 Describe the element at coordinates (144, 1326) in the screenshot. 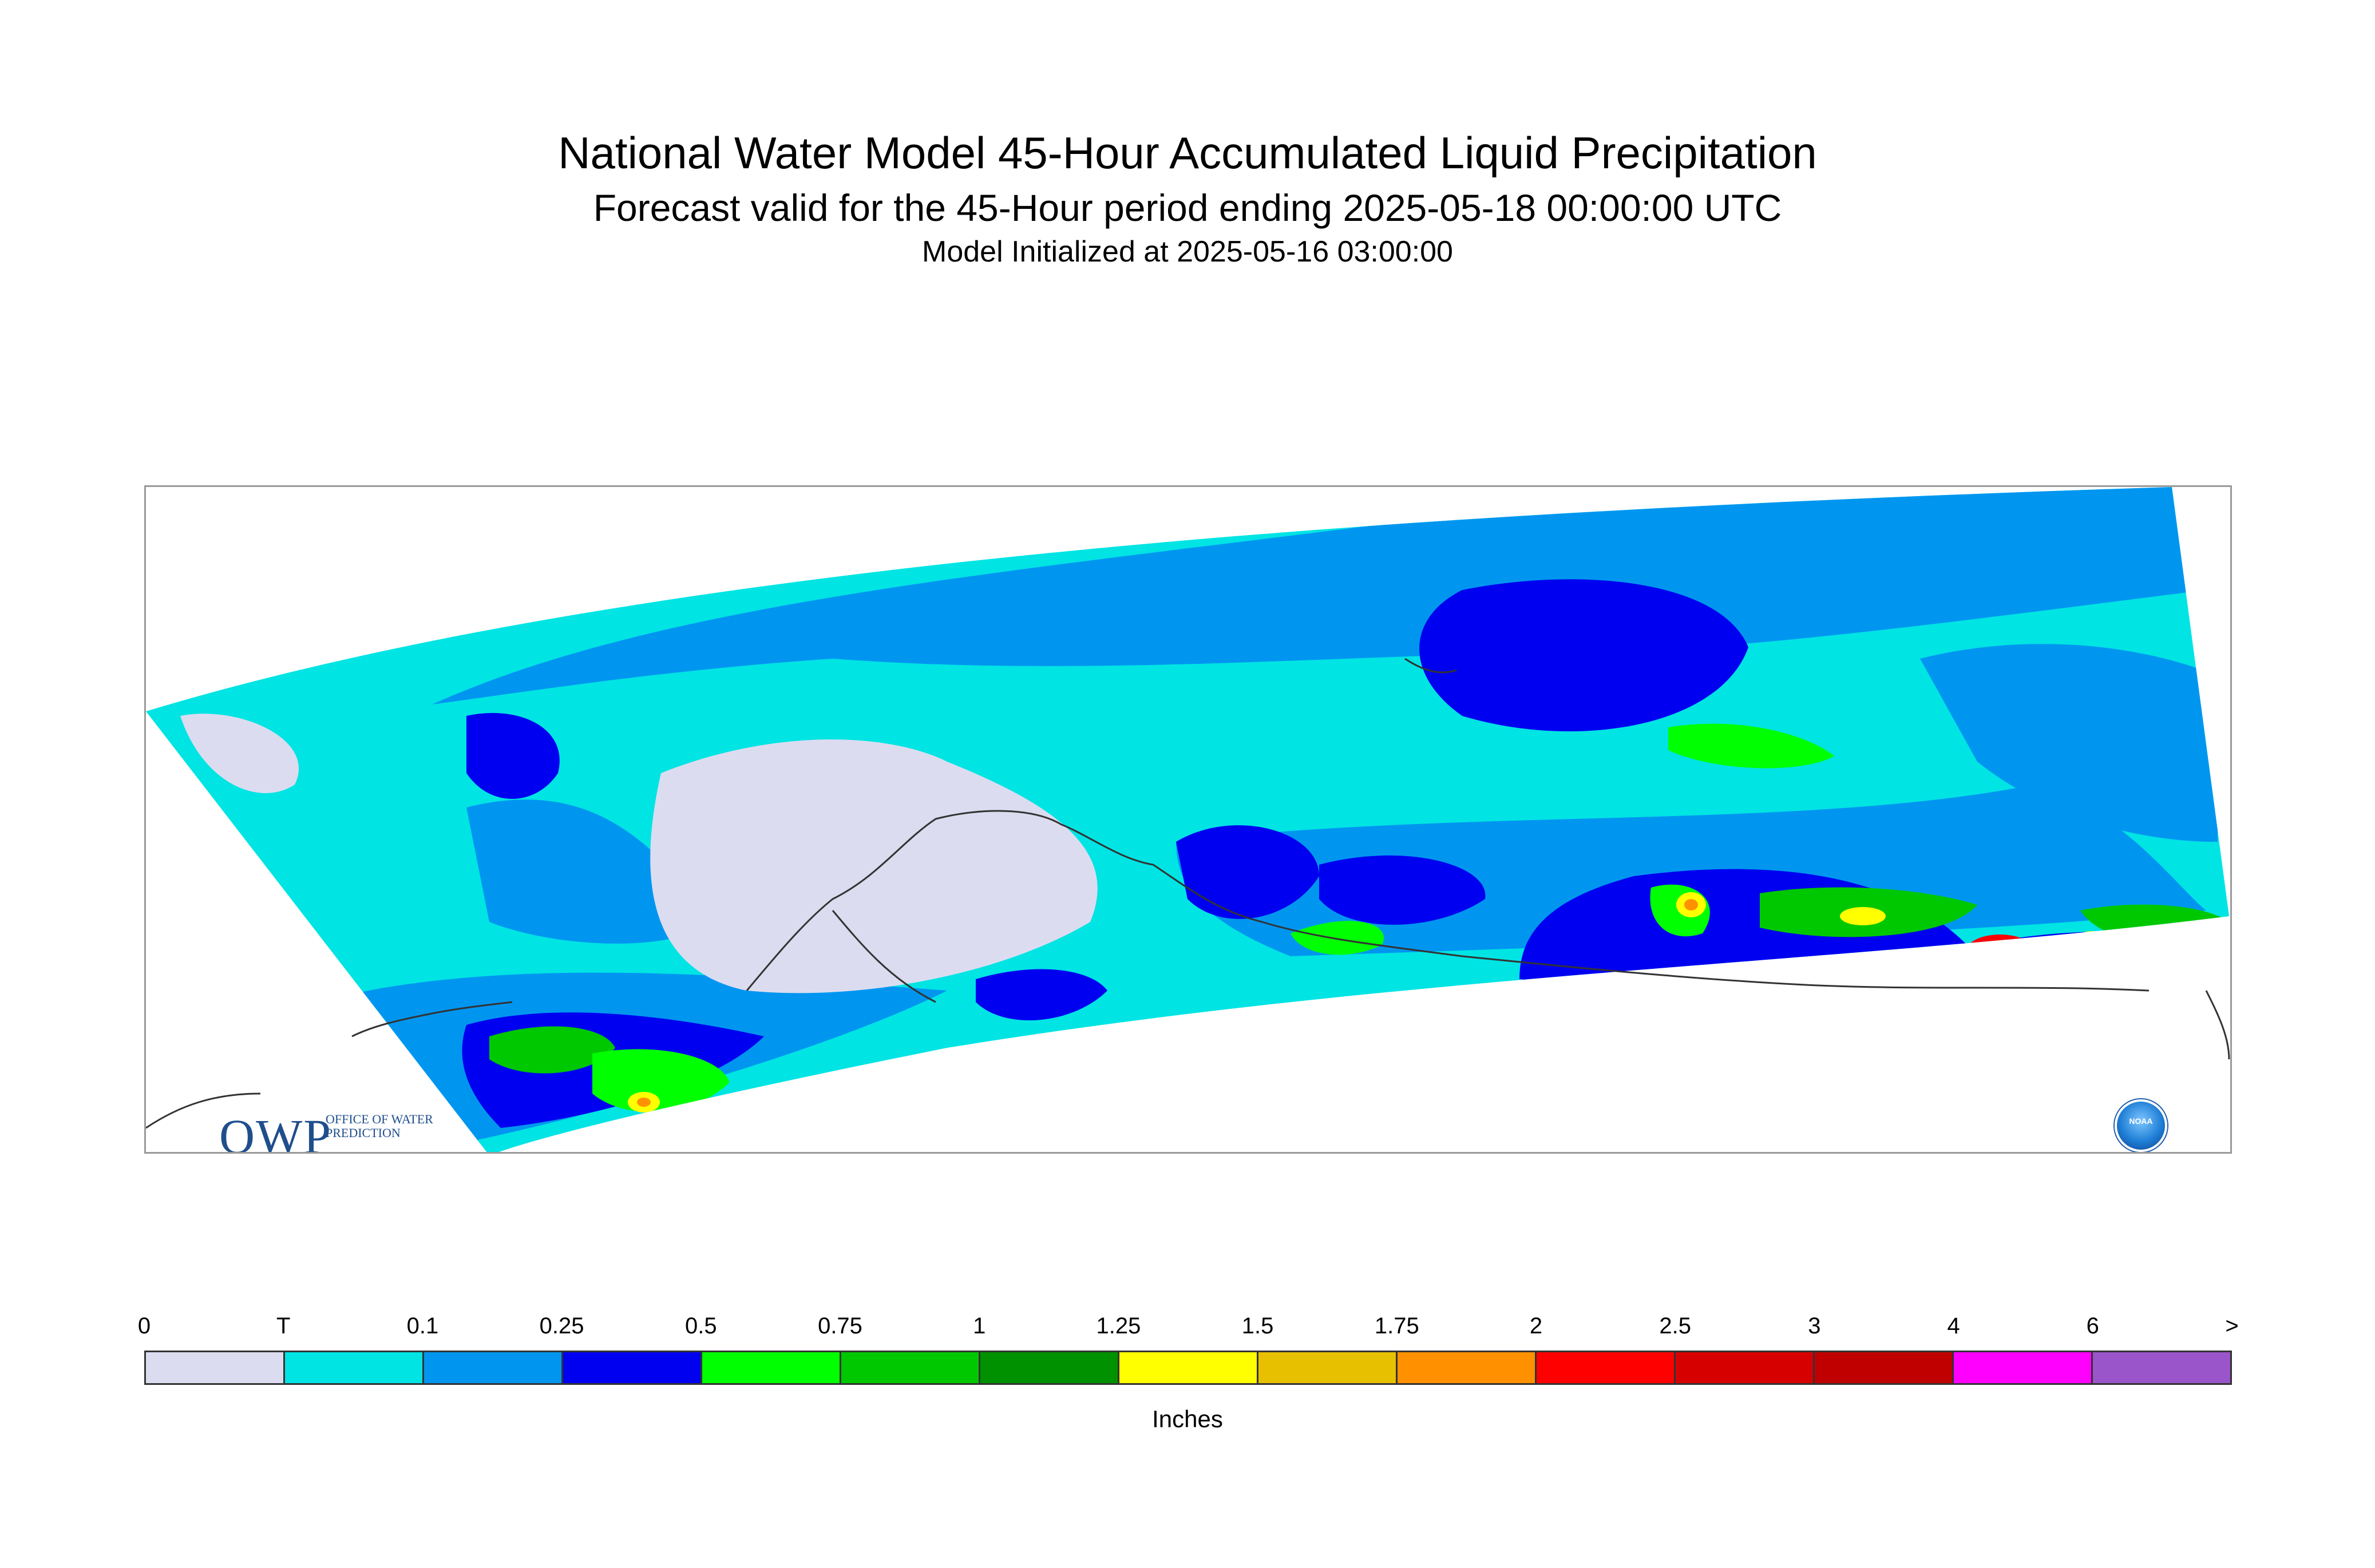

I see `legend-tick-label: 0` at that location.